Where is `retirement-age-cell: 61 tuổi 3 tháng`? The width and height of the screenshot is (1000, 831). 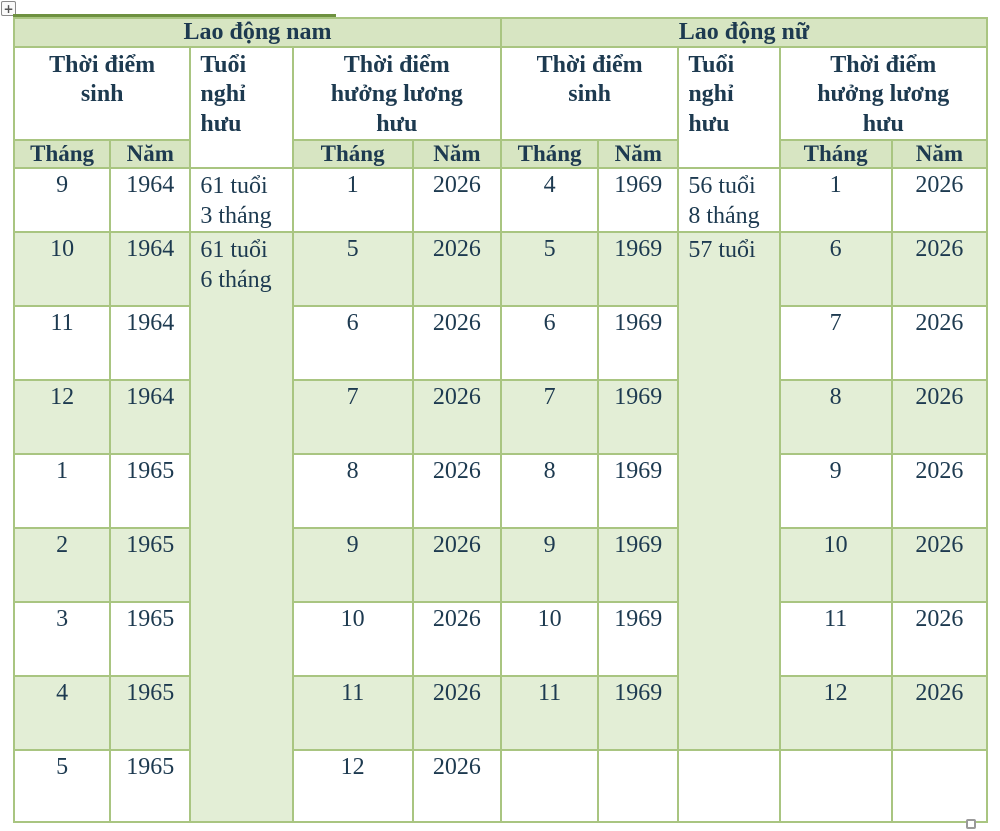
retirement-age-cell: 61 tuổi 3 tháng is located at coordinates (241, 199).